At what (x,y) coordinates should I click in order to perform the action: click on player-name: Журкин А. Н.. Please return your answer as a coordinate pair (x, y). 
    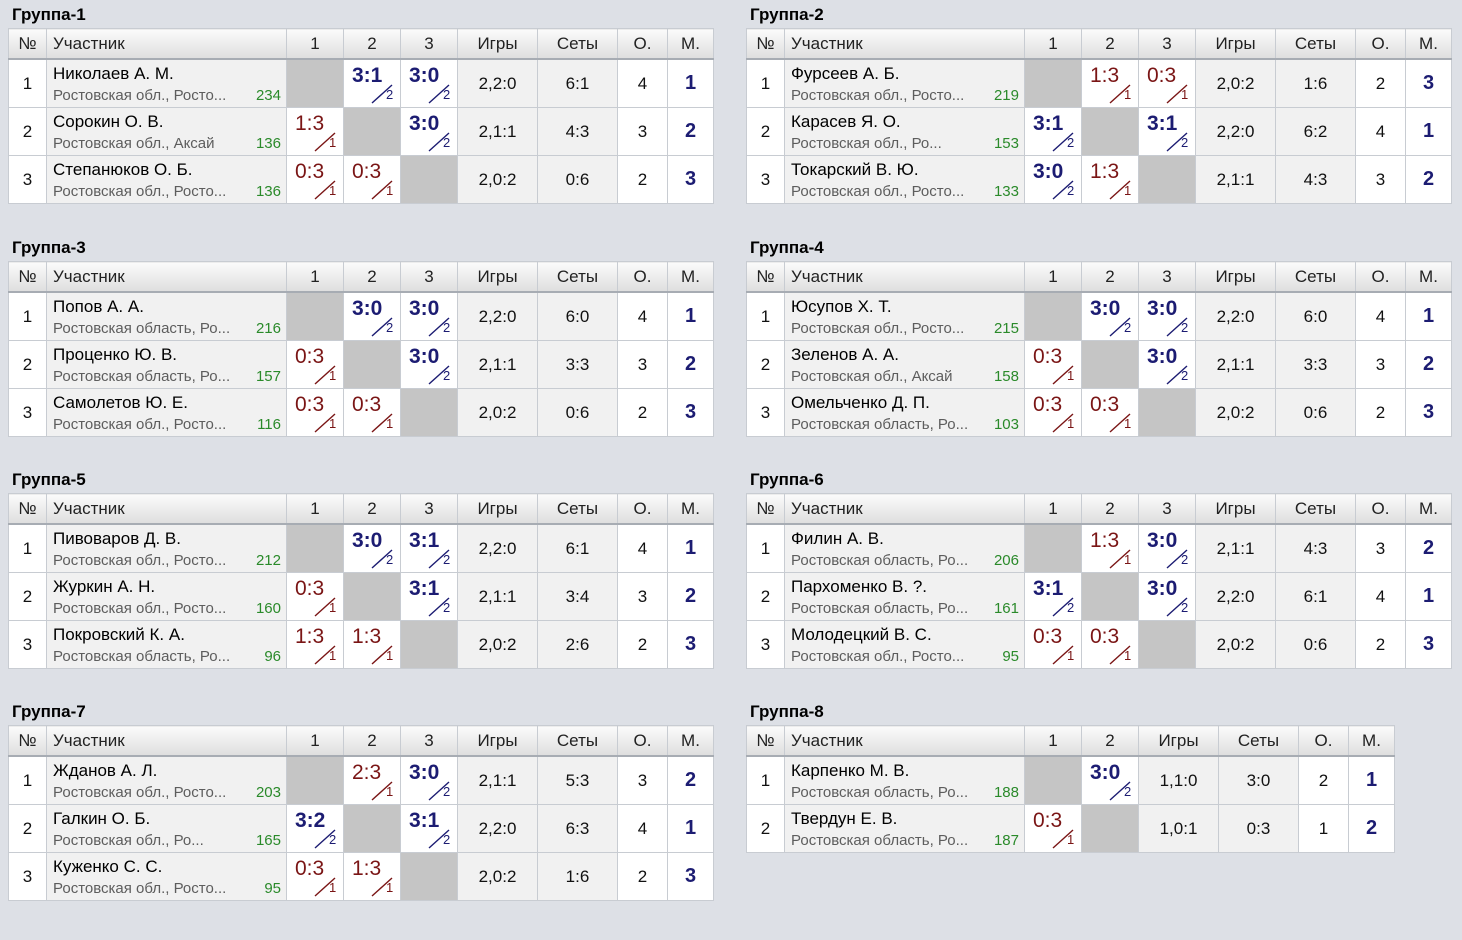
    Looking at the image, I should click on (104, 586).